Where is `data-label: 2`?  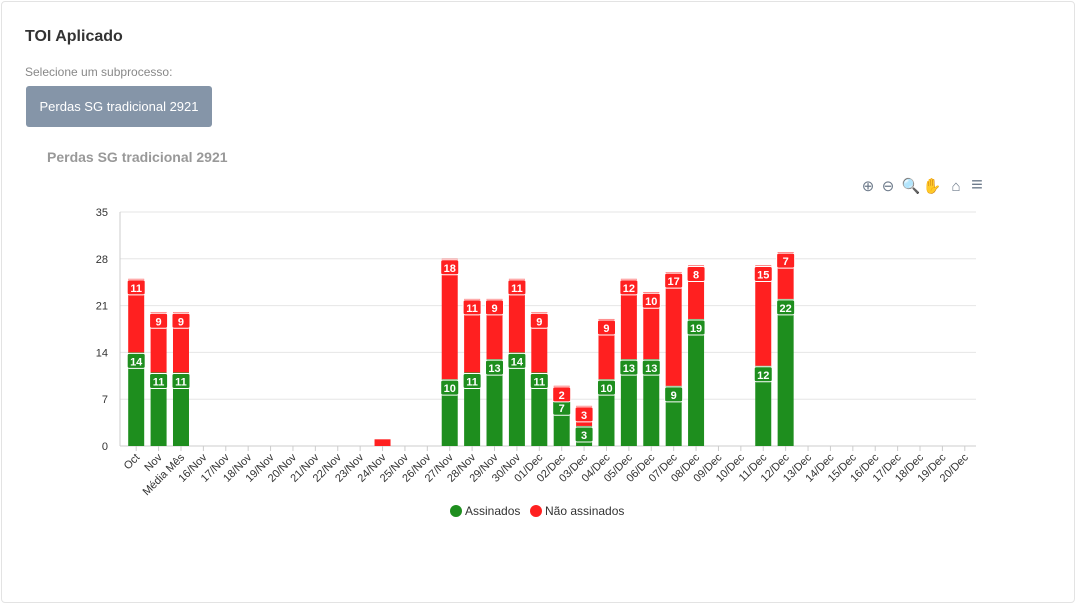 data-label: 2 is located at coordinates (562, 396).